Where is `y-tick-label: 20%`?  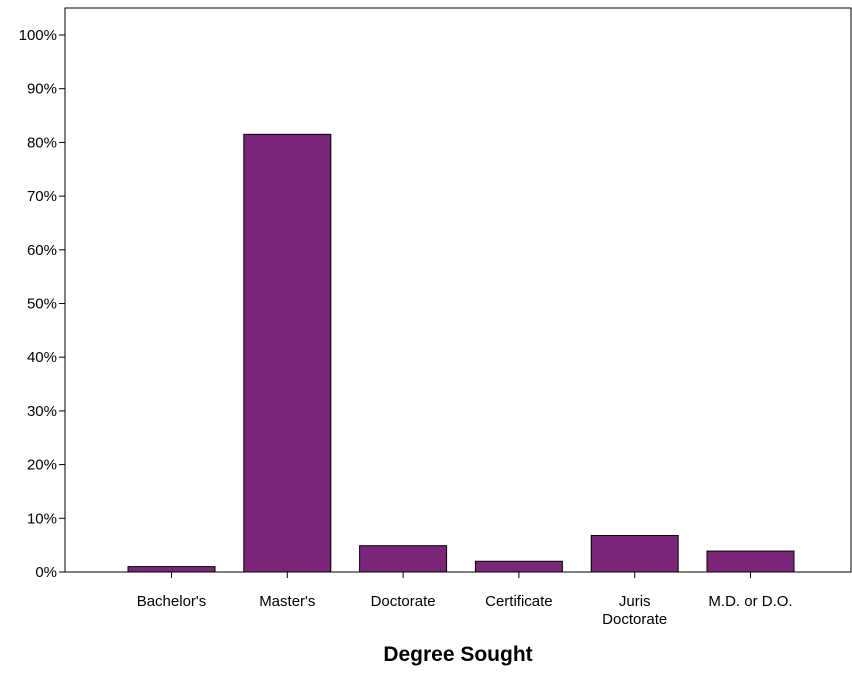 y-tick-label: 20% is located at coordinates (42, 465).